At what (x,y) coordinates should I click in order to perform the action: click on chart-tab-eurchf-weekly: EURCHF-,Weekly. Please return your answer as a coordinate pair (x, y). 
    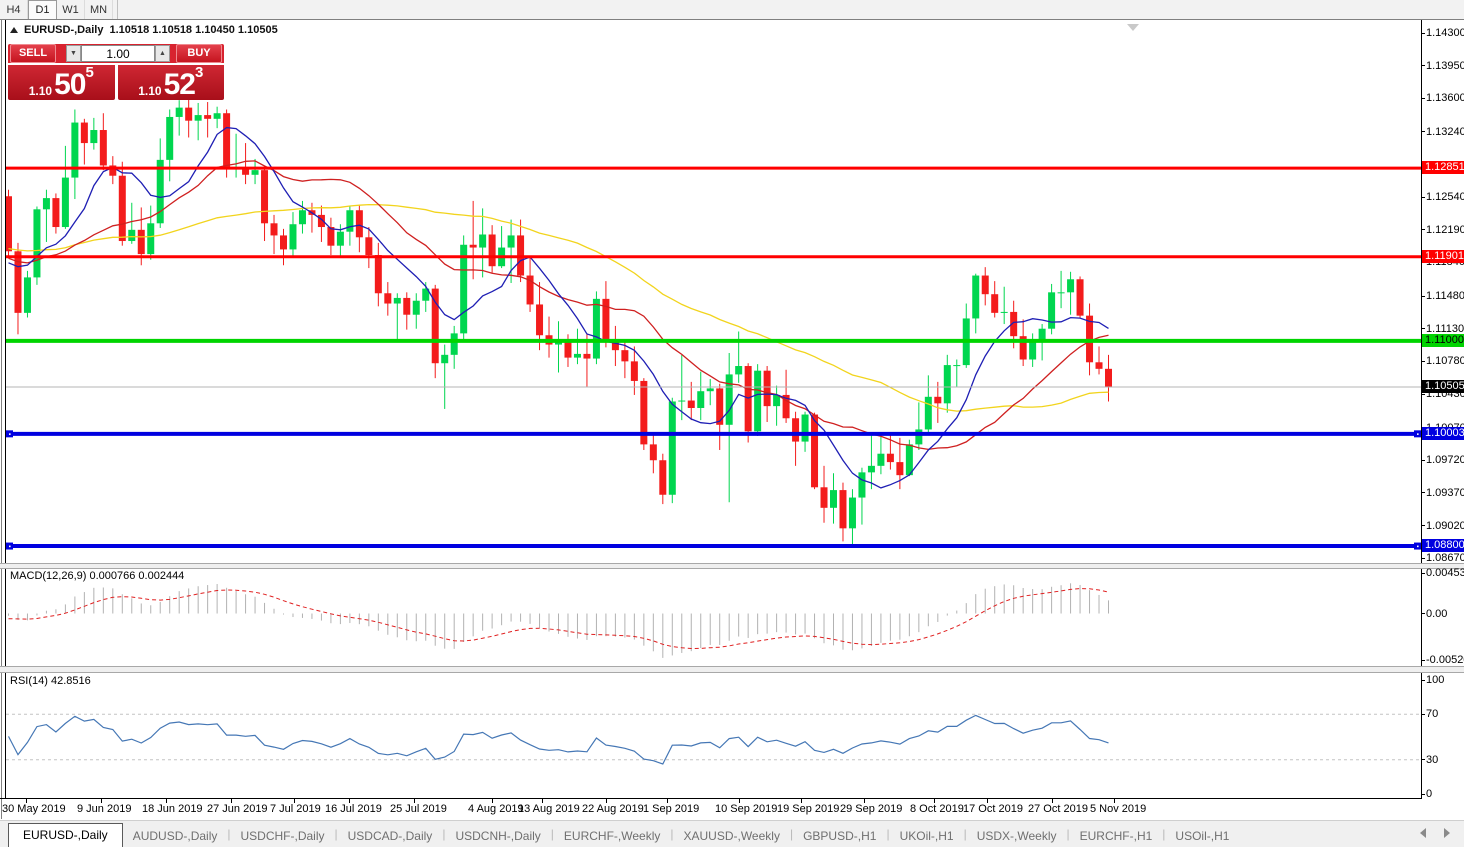
    Looking at the image, I should click on (612, 836).